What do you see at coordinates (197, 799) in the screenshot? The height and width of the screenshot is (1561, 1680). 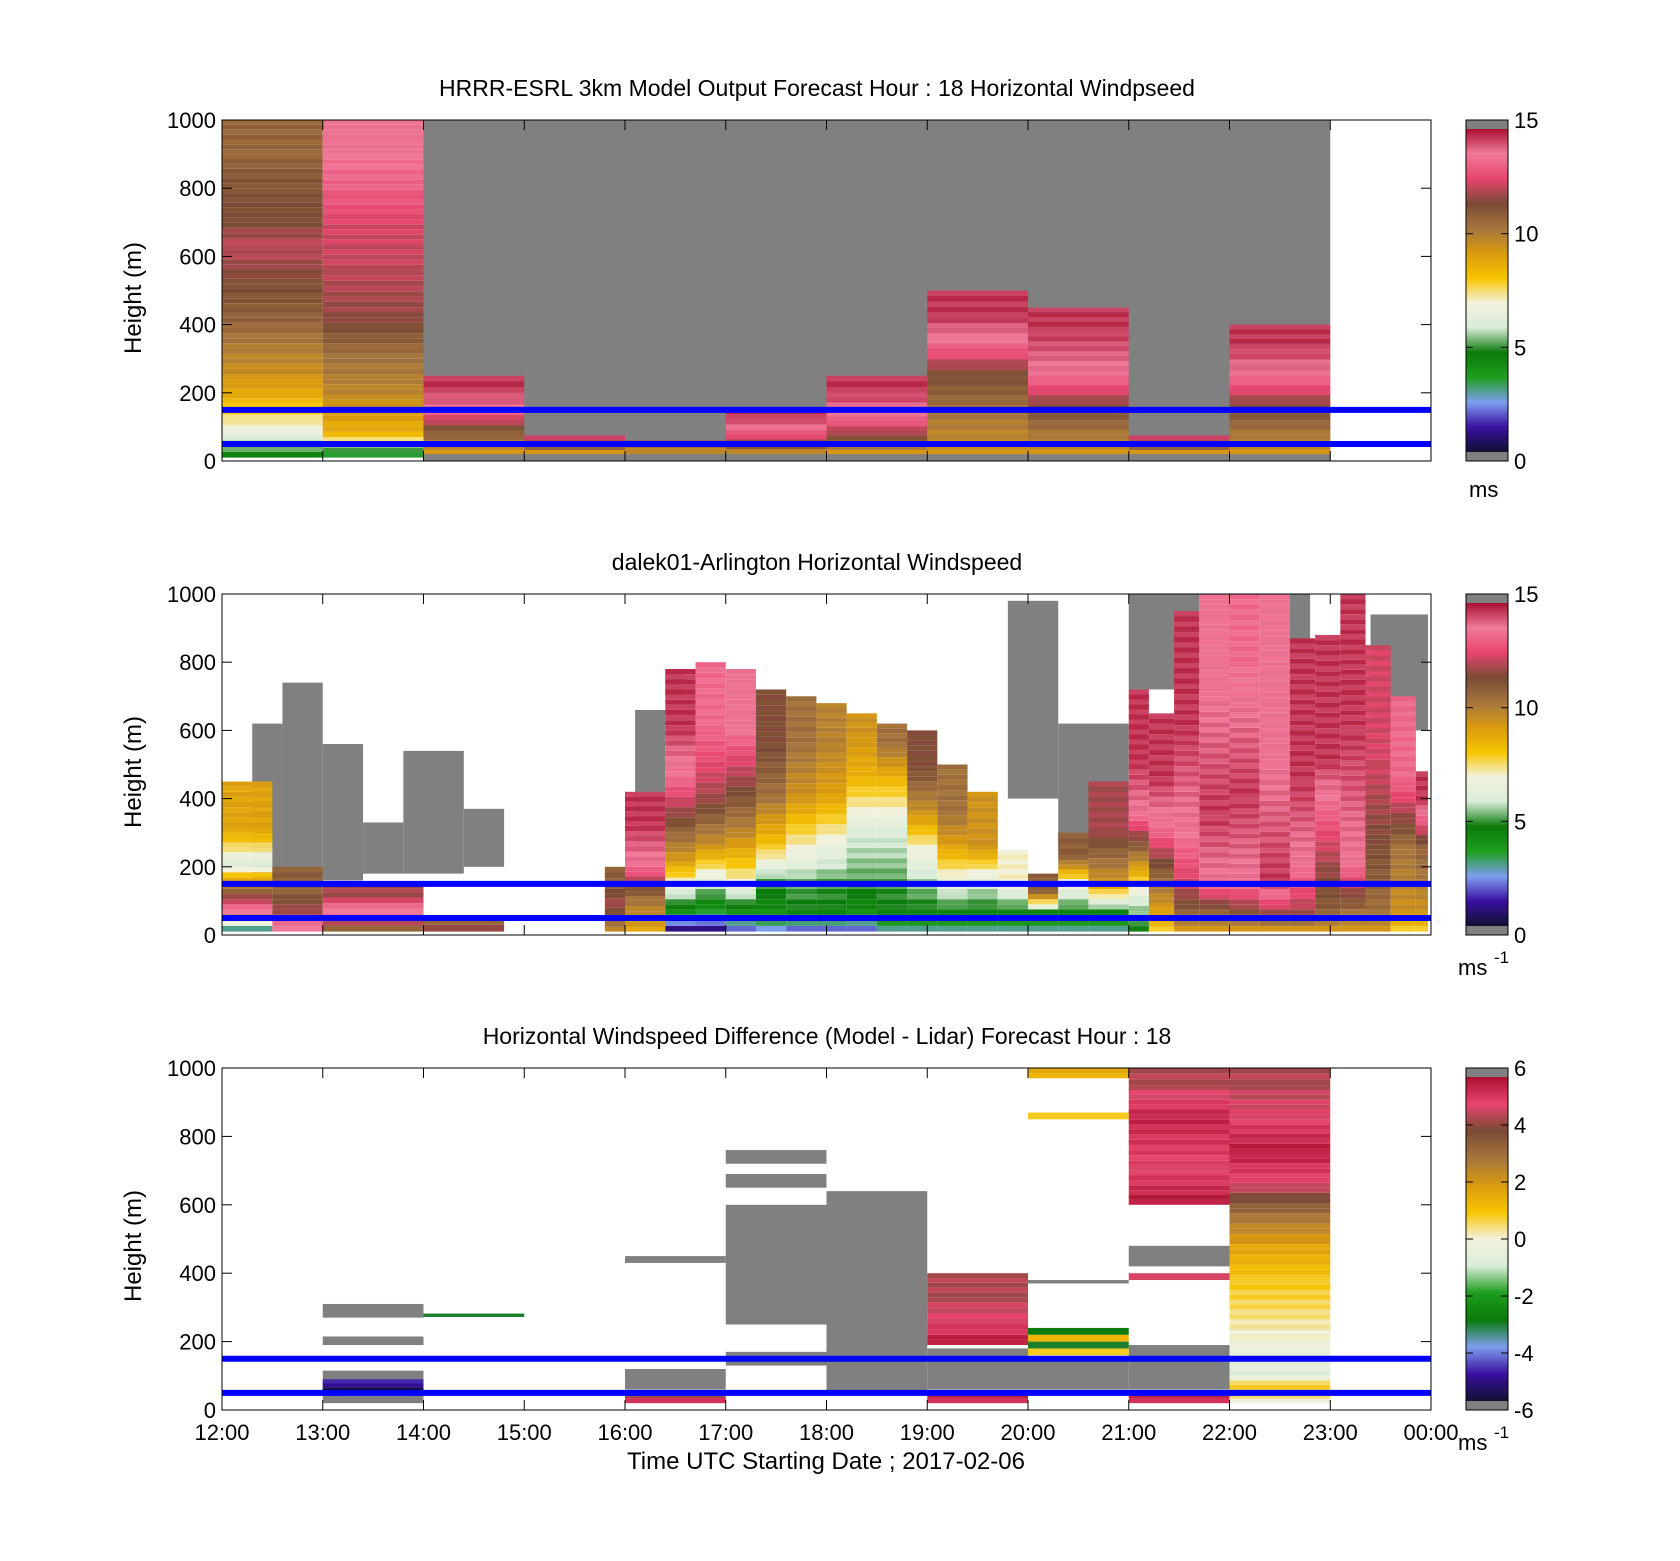 I see `y-tick-label: 400` at bounding box center [197, 799].